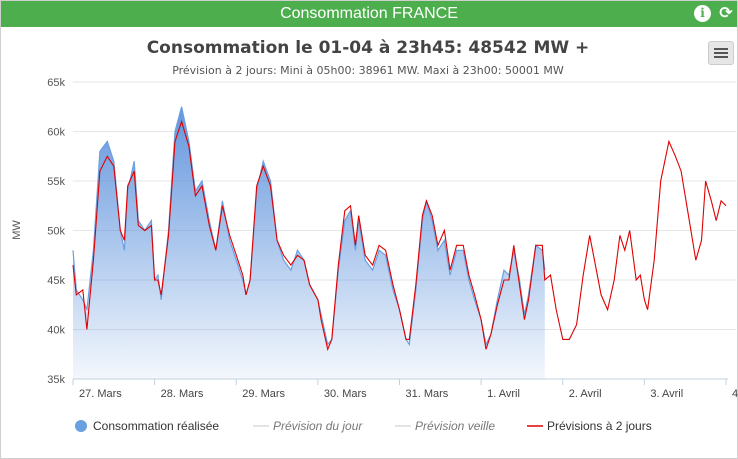 This screenshot has height=459, width=738. Describe the element at coordinates (81, 426) in the screenshot. I see `legend-symbol` at that location.